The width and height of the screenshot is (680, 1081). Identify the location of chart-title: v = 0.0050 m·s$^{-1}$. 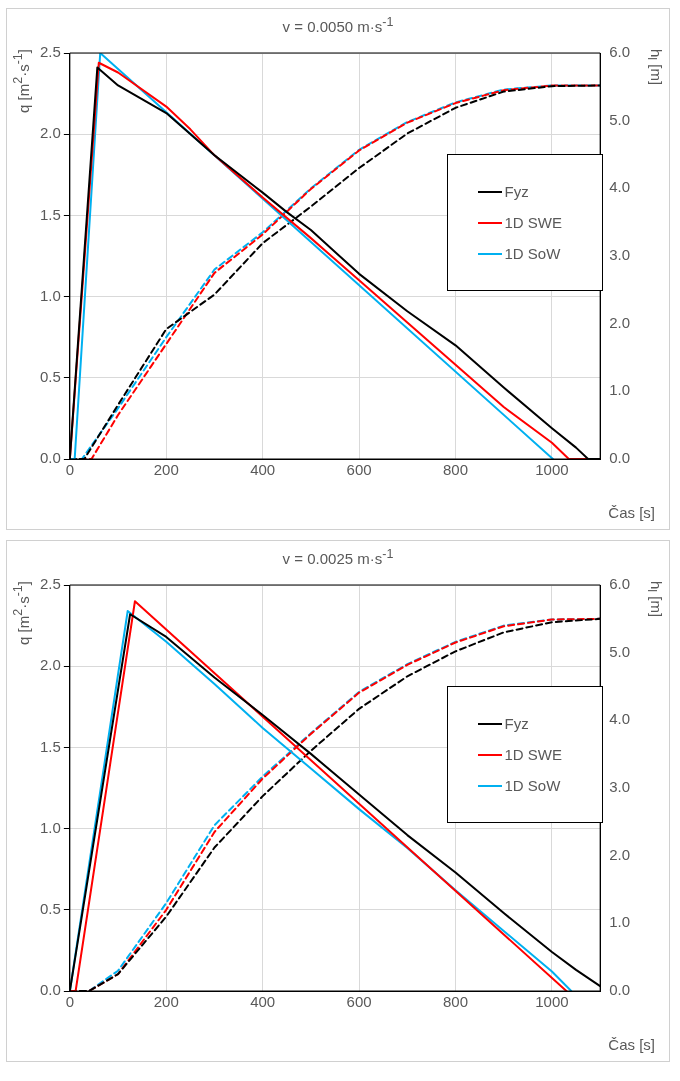
(338, 25).